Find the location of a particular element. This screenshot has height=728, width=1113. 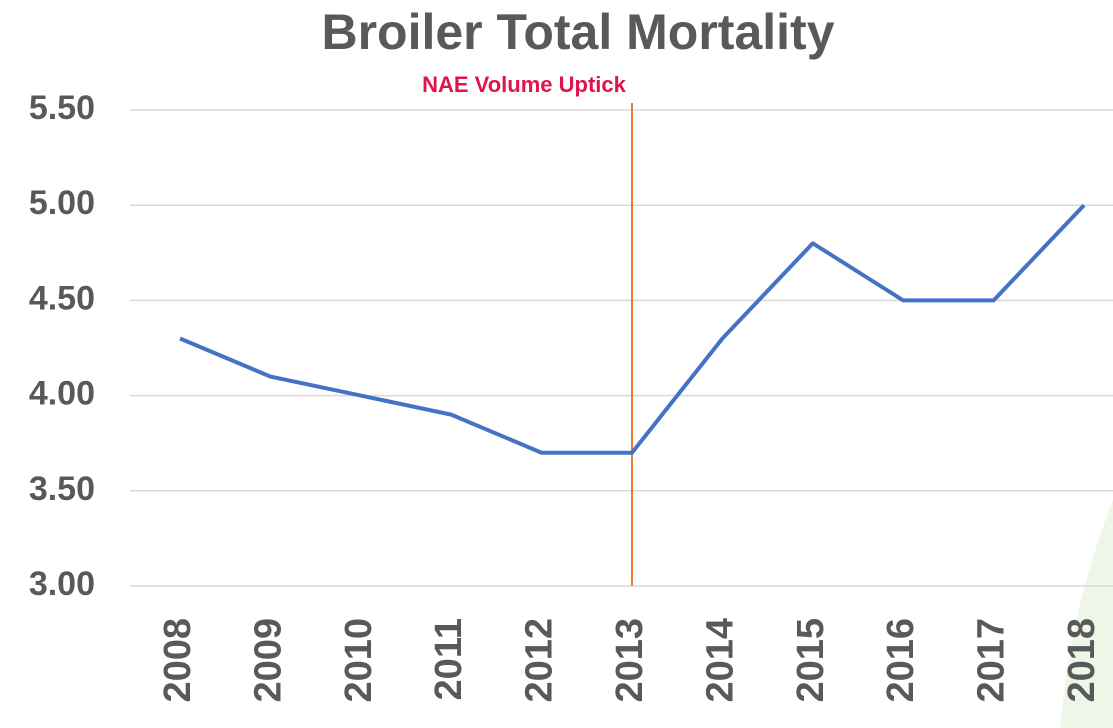

x-tick-label: 2009 is located at coordinates (268, 660).